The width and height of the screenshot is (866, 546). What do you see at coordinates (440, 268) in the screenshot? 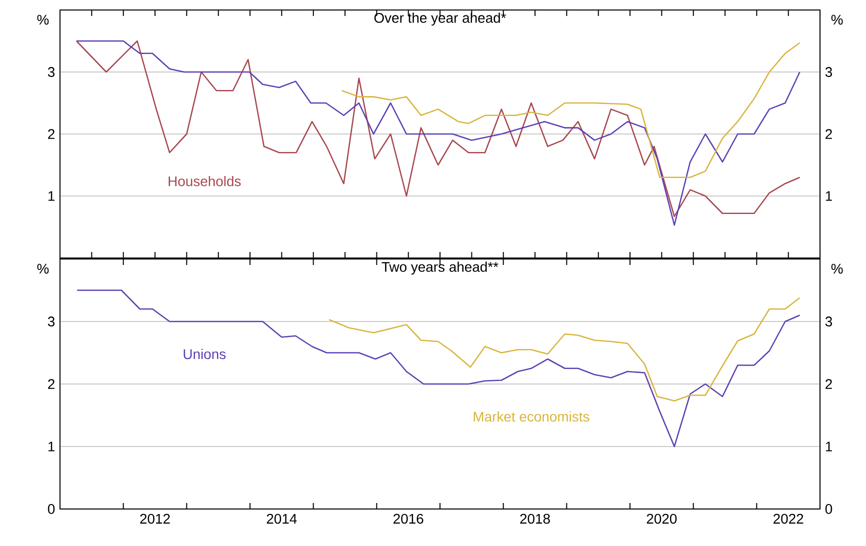
I see `chart-title: Two years ahead**` at bounding box center [440, 268].